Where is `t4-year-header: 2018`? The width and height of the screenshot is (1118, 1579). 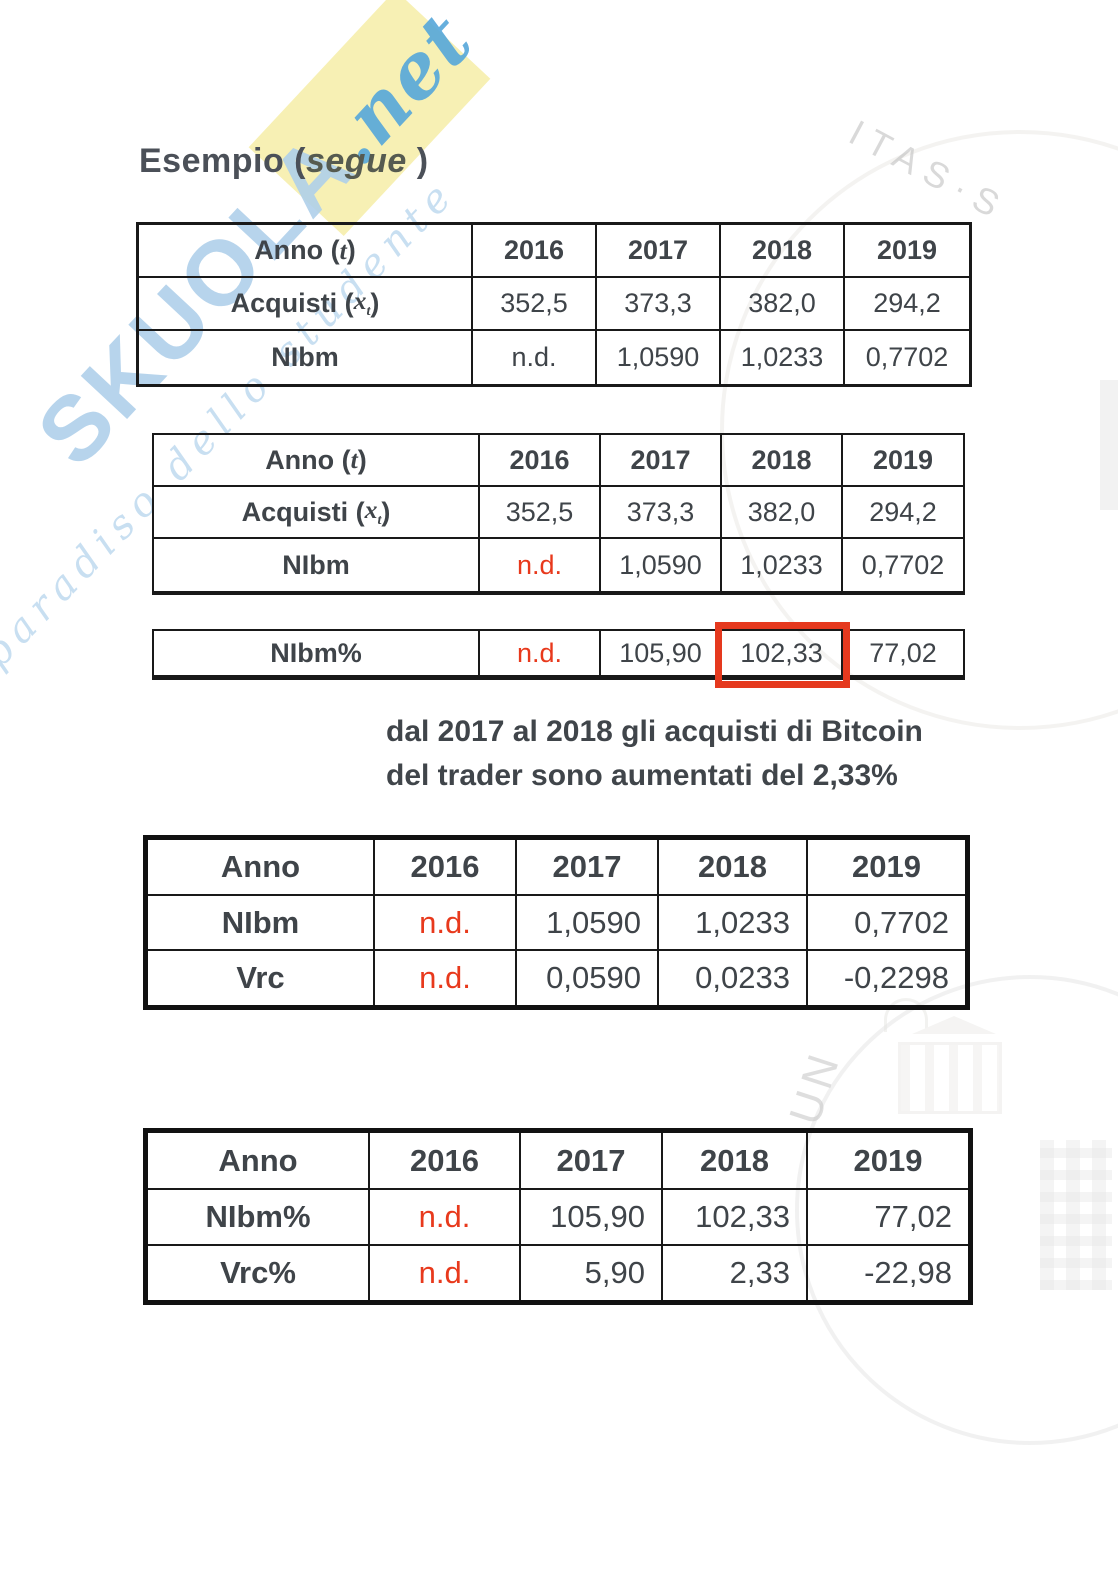 t4-year-header: 2018 is located at coordinates (733, 868).